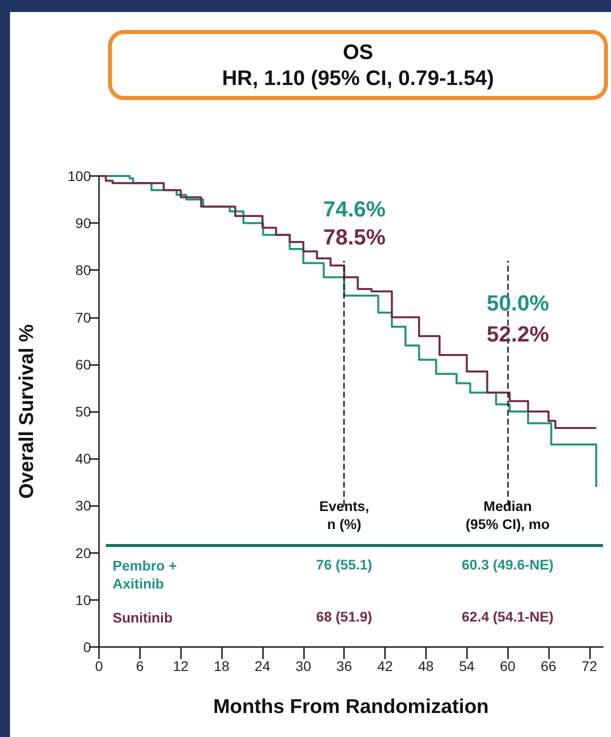 This screenshot has width=611, height=737. Describe the element at coordinates (385, 666) in the screenshot. I see `x-tick-label: 42` at that location.